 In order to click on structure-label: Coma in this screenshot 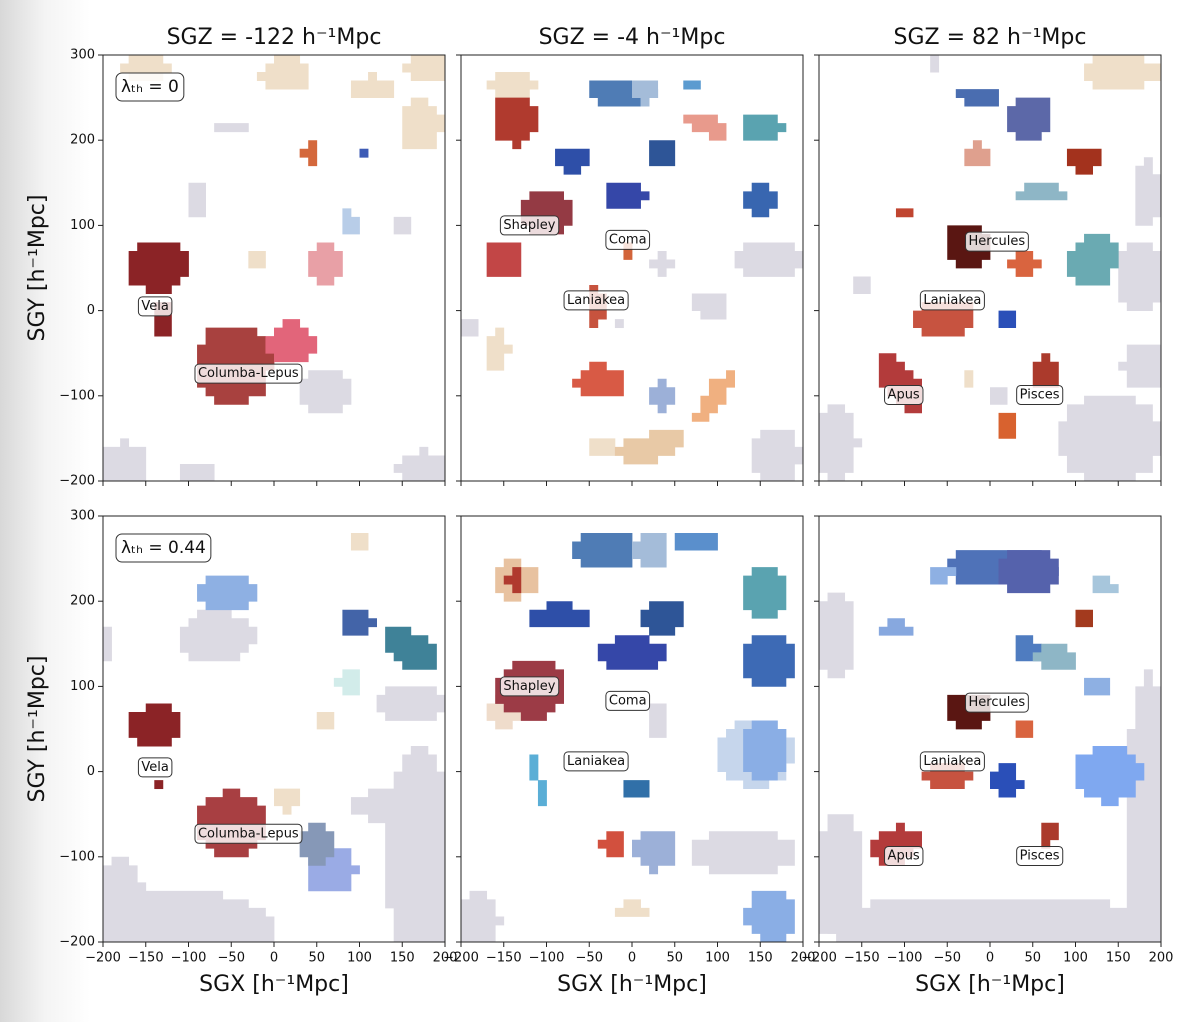, I will do `click(628, 700)`.